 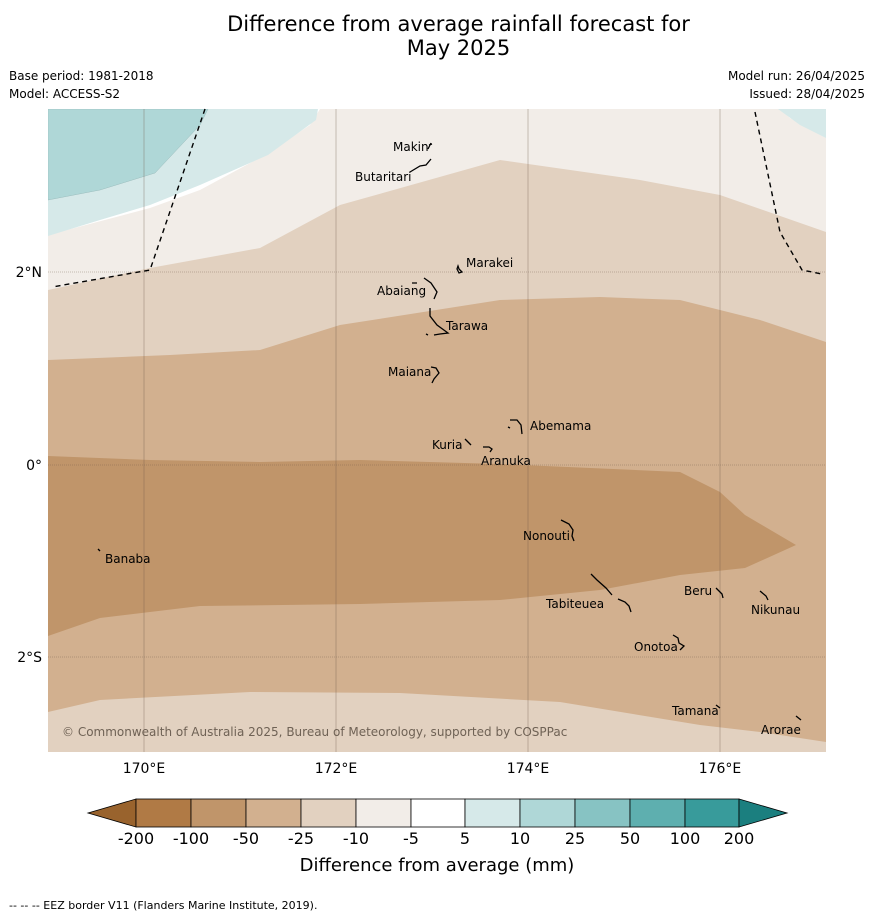 I want to click on kuria-island, so click(x=468, y=442).